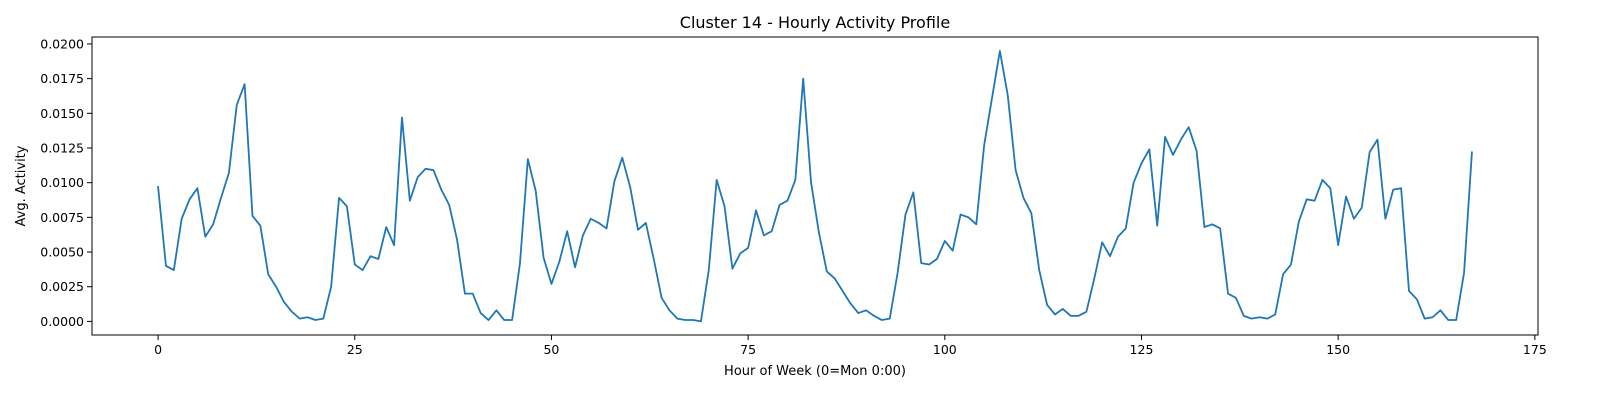 This screenshot has height=400, width=1600. I want to click on x-tick-label: 175, so click(1535, 349).